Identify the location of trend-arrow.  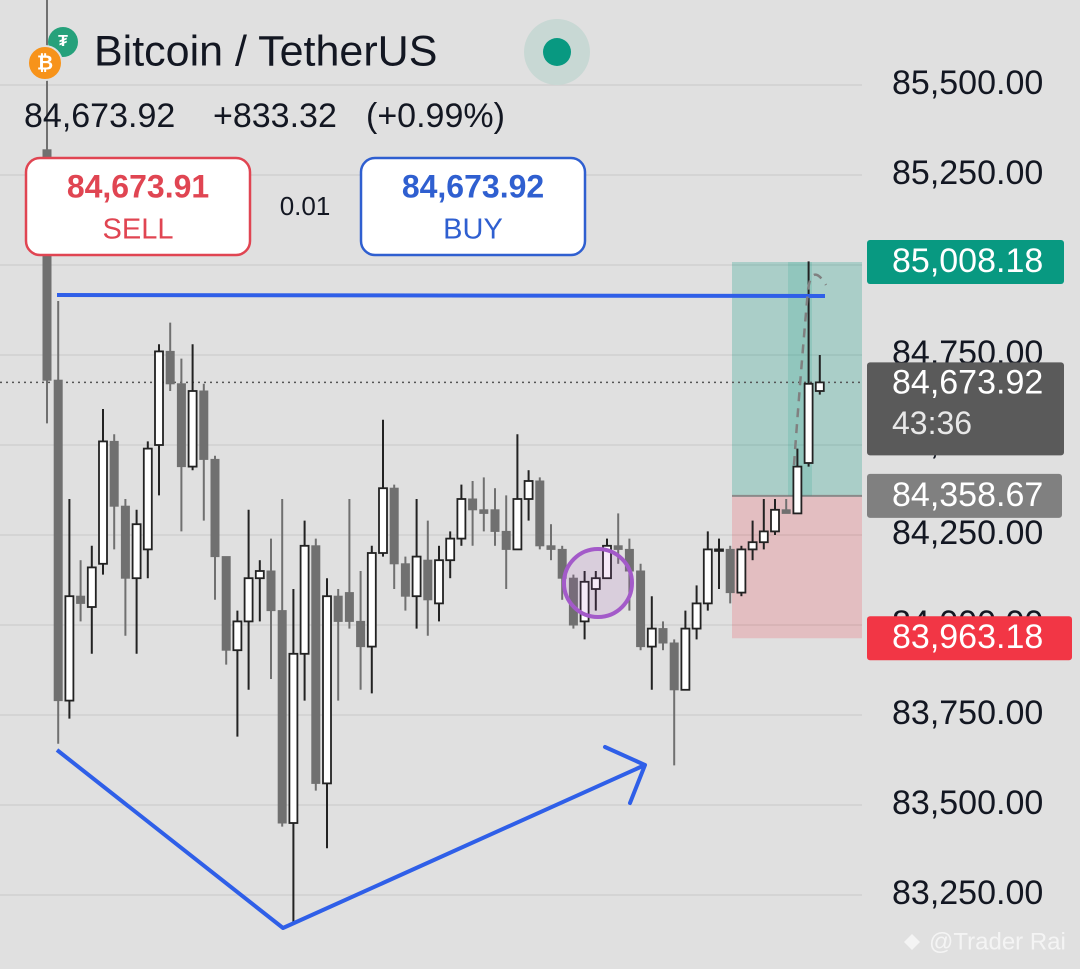
(350, 839).